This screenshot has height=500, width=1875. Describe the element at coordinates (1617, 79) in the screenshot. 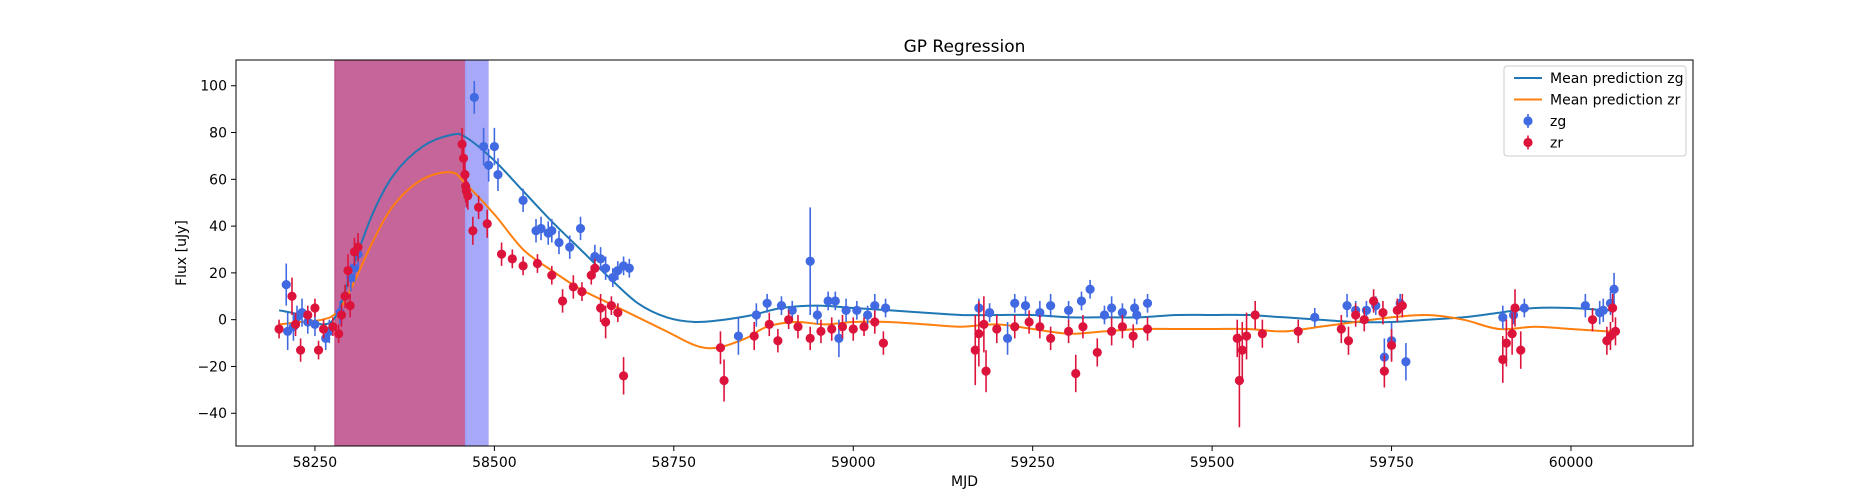

I see `legend-label-mean-prediction-zg: Mean prediction zg` at that location.